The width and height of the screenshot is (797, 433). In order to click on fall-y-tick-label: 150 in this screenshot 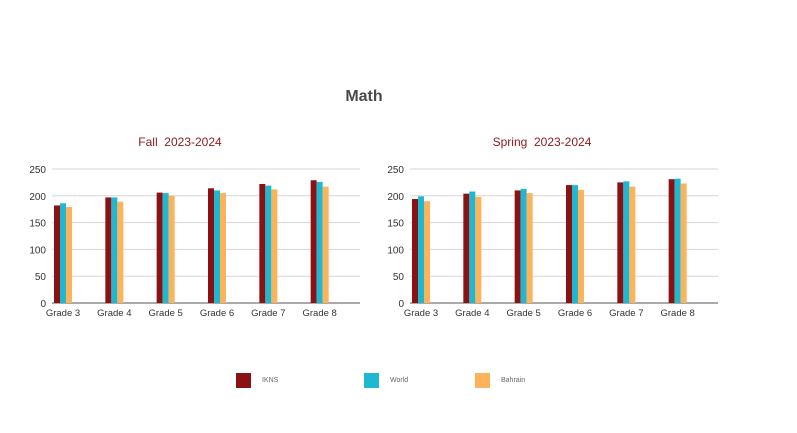, I will do `click(37, 224)`.